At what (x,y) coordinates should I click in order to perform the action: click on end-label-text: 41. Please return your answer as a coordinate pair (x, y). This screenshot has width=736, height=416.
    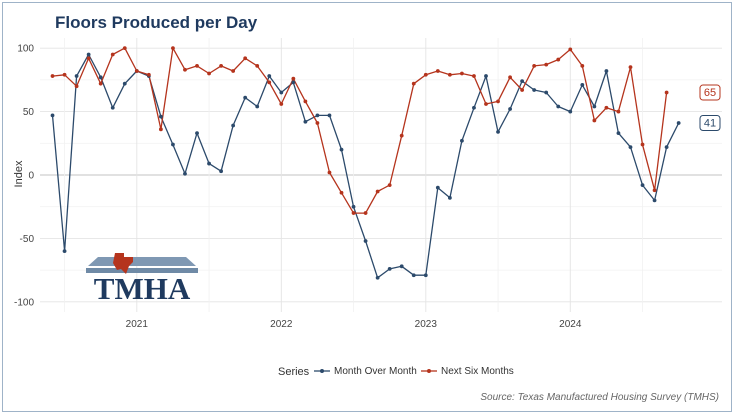
    Looking at the image, I should click on (710, 123).